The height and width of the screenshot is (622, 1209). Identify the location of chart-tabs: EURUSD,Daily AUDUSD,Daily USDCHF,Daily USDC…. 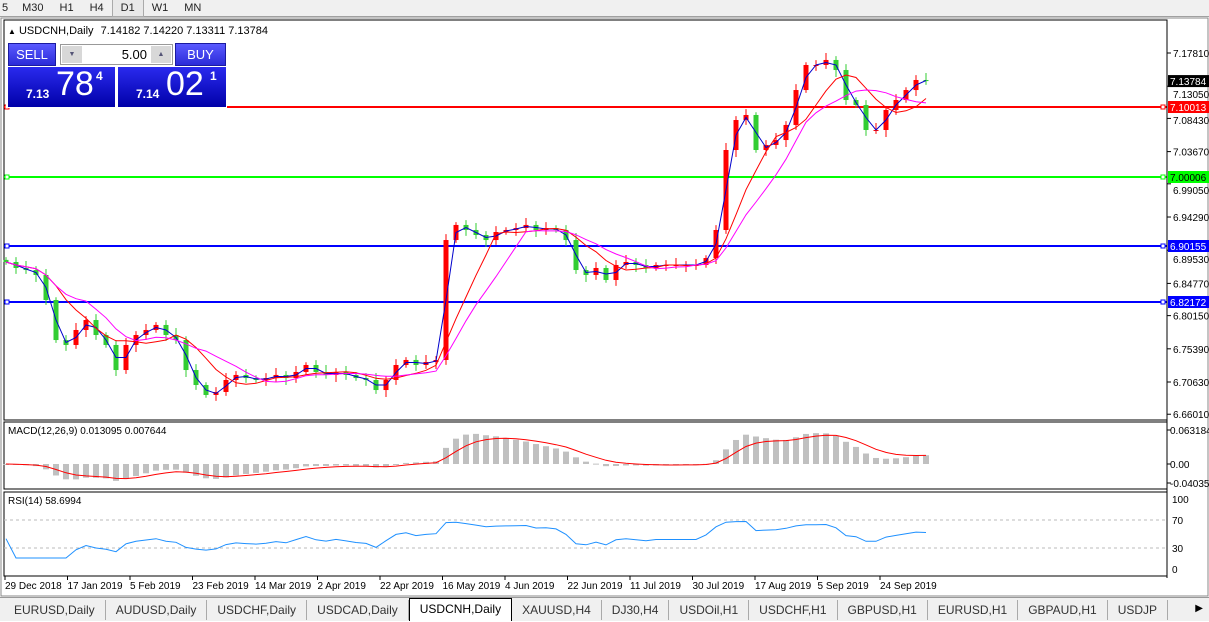
(604, 609).